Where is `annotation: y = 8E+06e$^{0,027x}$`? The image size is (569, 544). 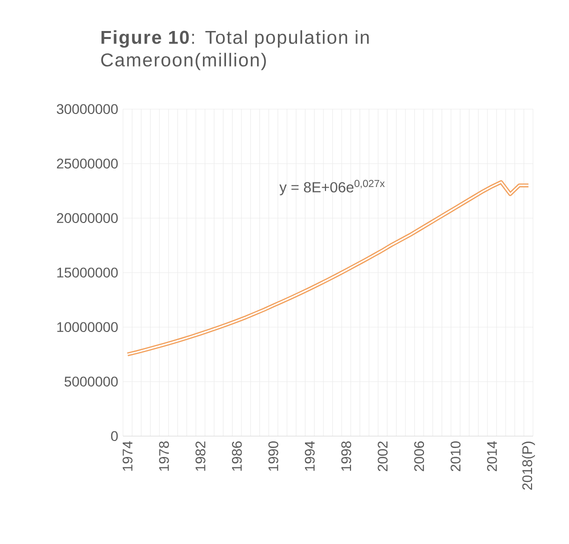 annotation: y = 8E+06e$^{0,027x}$ is located at coordinates (332, 188).